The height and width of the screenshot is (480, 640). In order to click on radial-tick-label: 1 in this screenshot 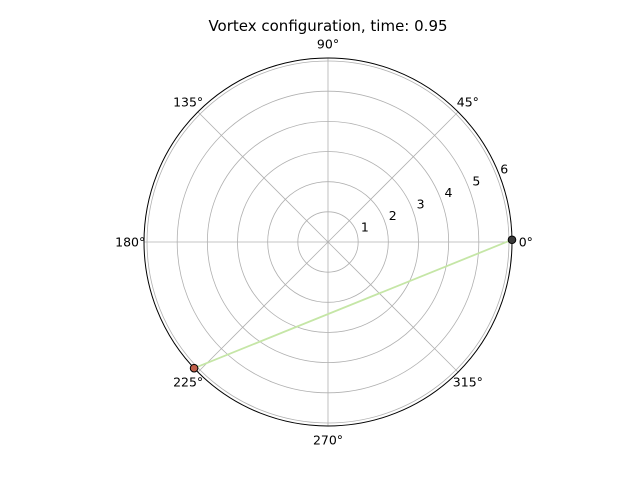, I will do `click(365, 226)`.